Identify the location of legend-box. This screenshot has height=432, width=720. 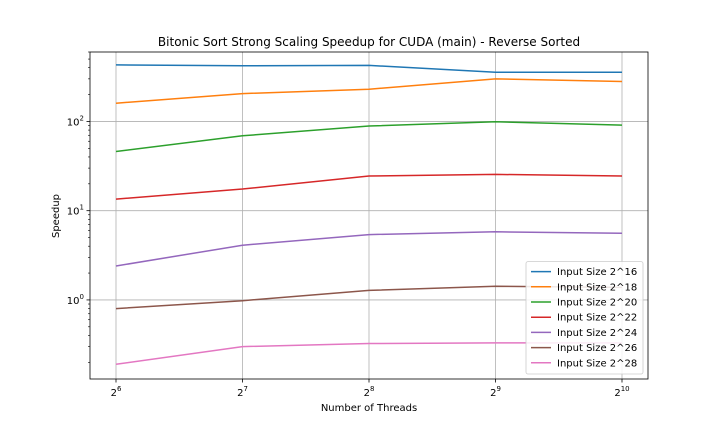
(584, 318).